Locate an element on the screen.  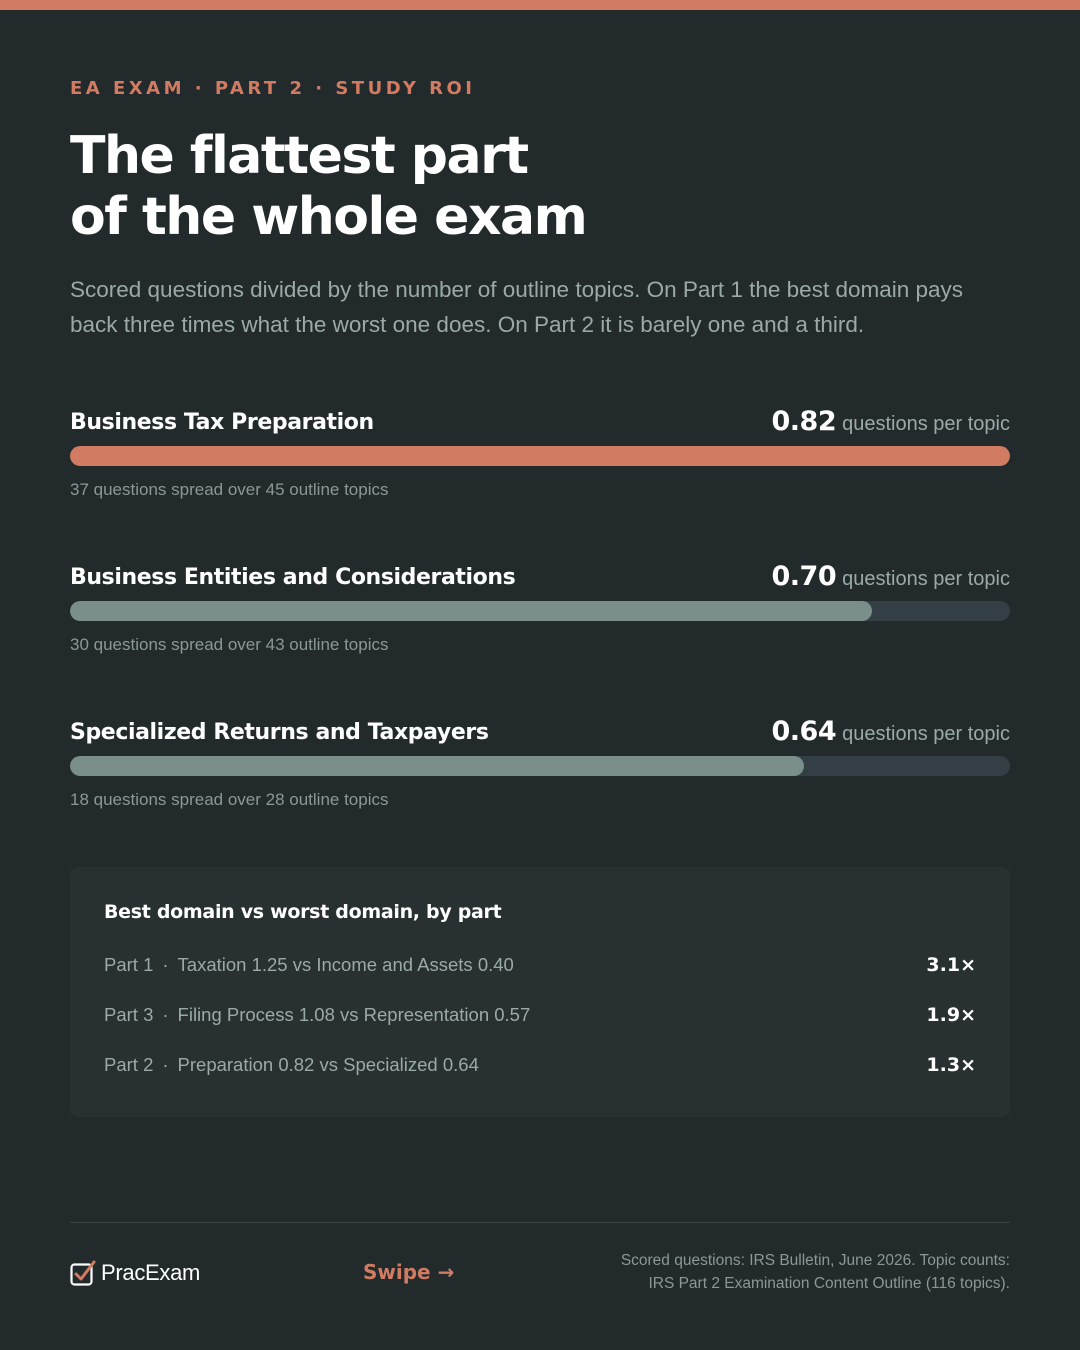
swipe-link: Swipe → is located at coordinates (409, 1272).